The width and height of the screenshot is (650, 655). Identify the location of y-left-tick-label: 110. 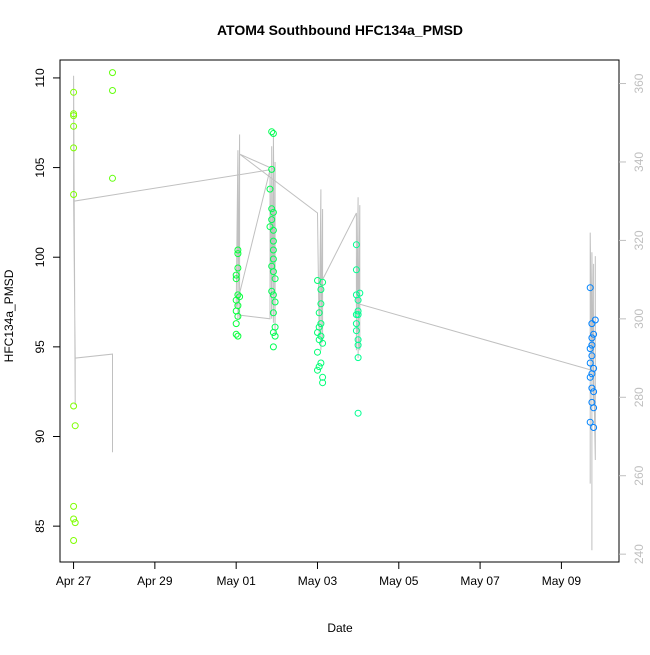
(40, 77).